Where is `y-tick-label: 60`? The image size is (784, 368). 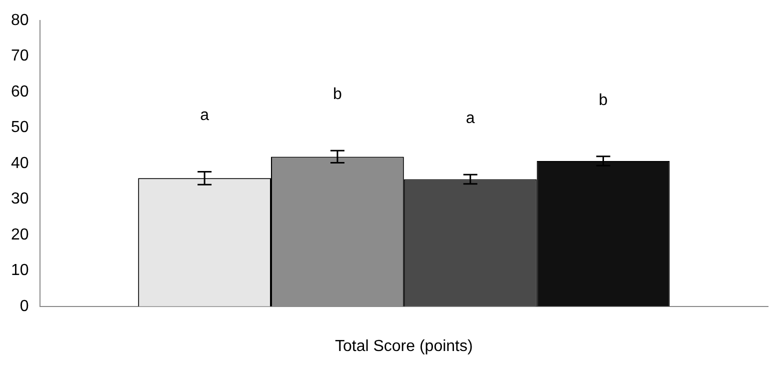
y-tick-label: 60 is located at coordinates (20, 91).